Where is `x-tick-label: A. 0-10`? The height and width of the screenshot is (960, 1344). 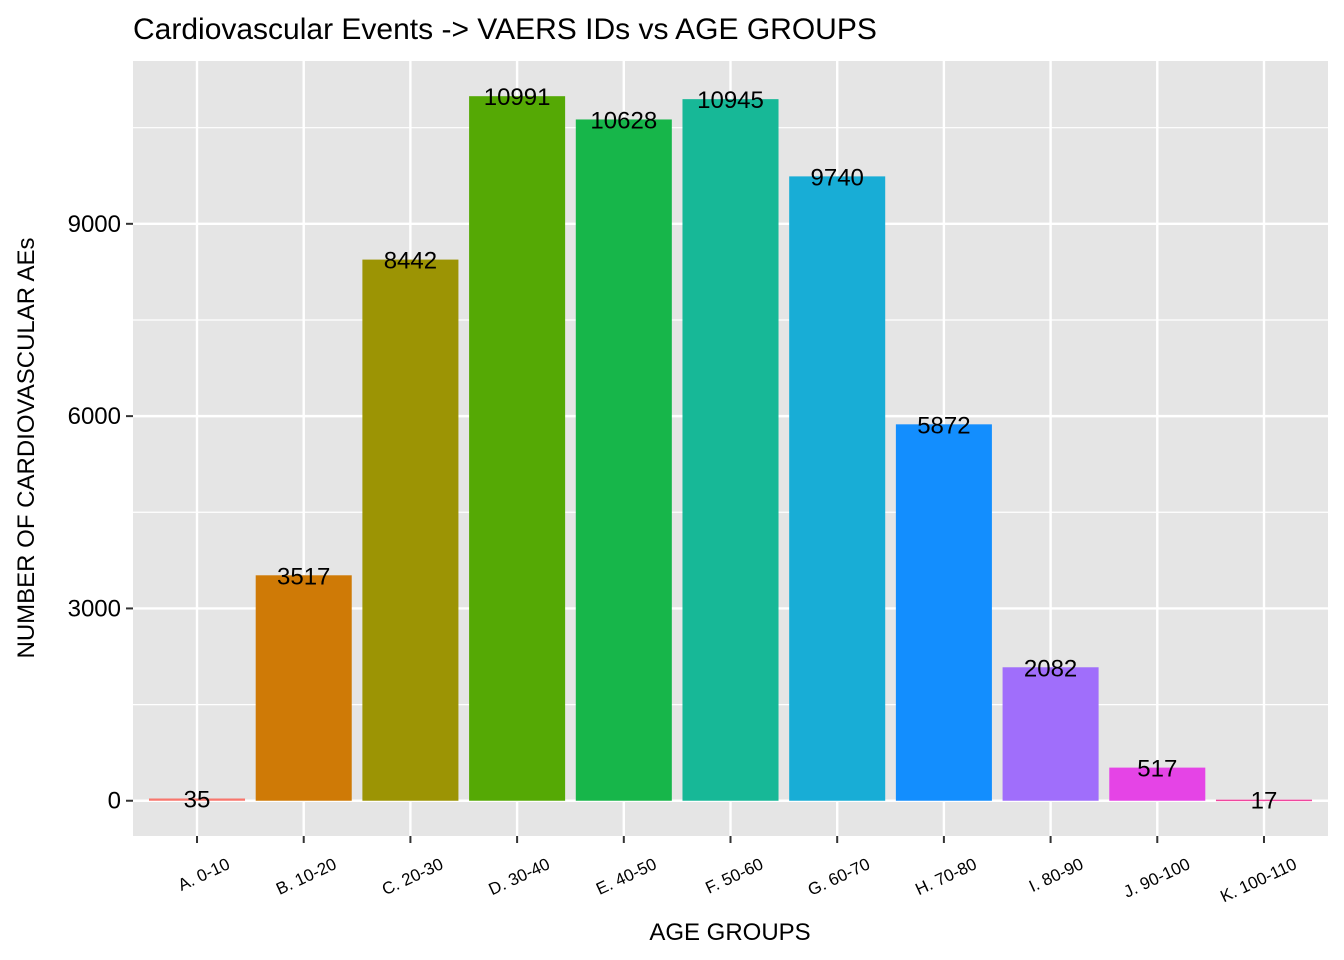
x-tick-label: A. 0-10 is located at coordinates (204, 874).